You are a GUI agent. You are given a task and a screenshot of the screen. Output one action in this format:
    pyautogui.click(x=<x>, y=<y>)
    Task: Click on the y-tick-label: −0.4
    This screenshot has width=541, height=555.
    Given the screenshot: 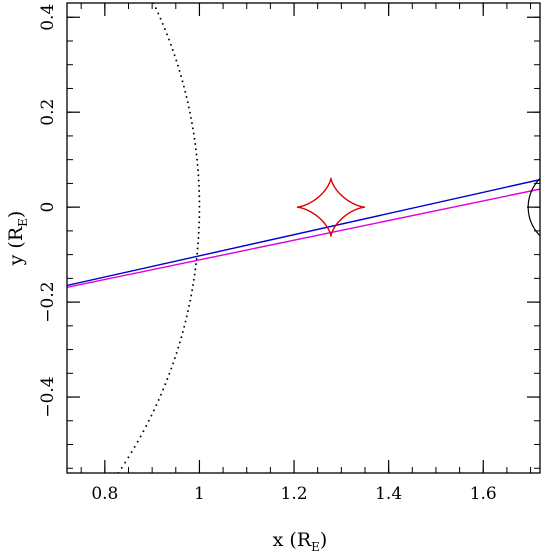 What is the action you would take?
    pyautogui.click(x=48, y=396)
    